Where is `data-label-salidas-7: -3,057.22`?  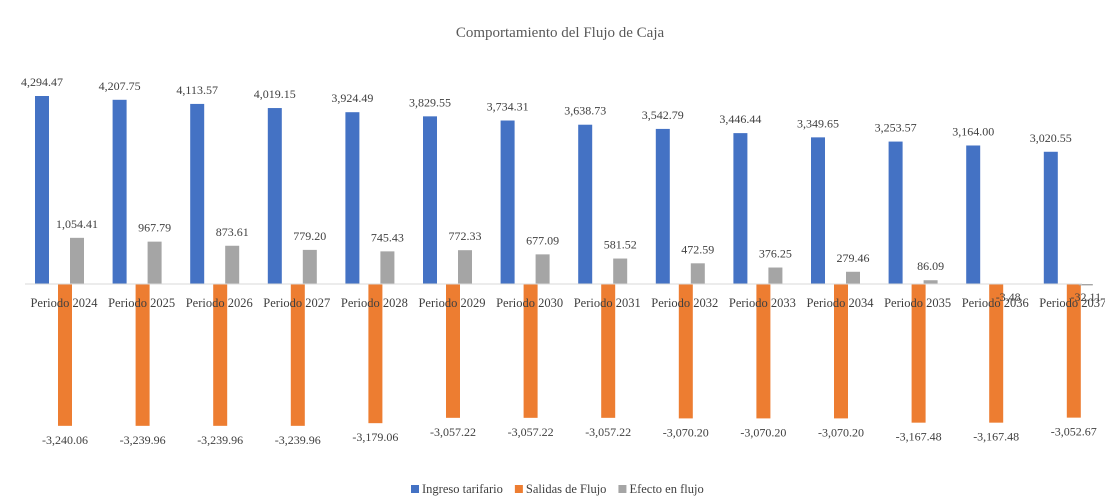
data-label-salidas-7: -3,057.22 is located at coordinates (608, 432).